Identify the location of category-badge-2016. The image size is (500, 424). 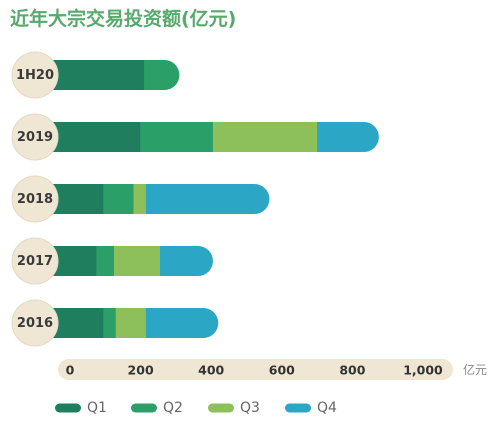
(35, 323).